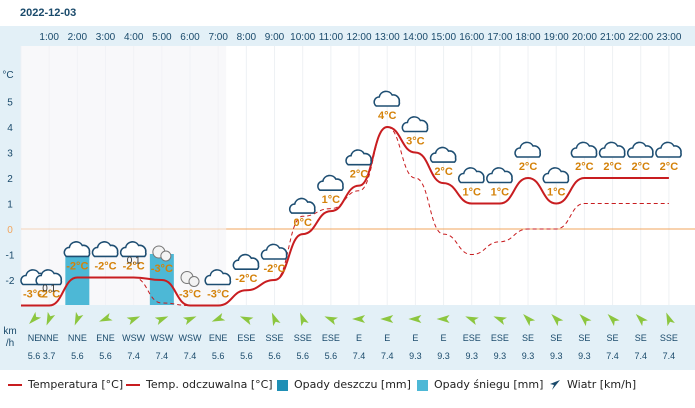 Image resolution: width=695 pixels, height=408 pixels. What do you see at coordinates (612, 37) in the screenshot?
I see `hour-label: 21:00` at bounding box center [612, 37].